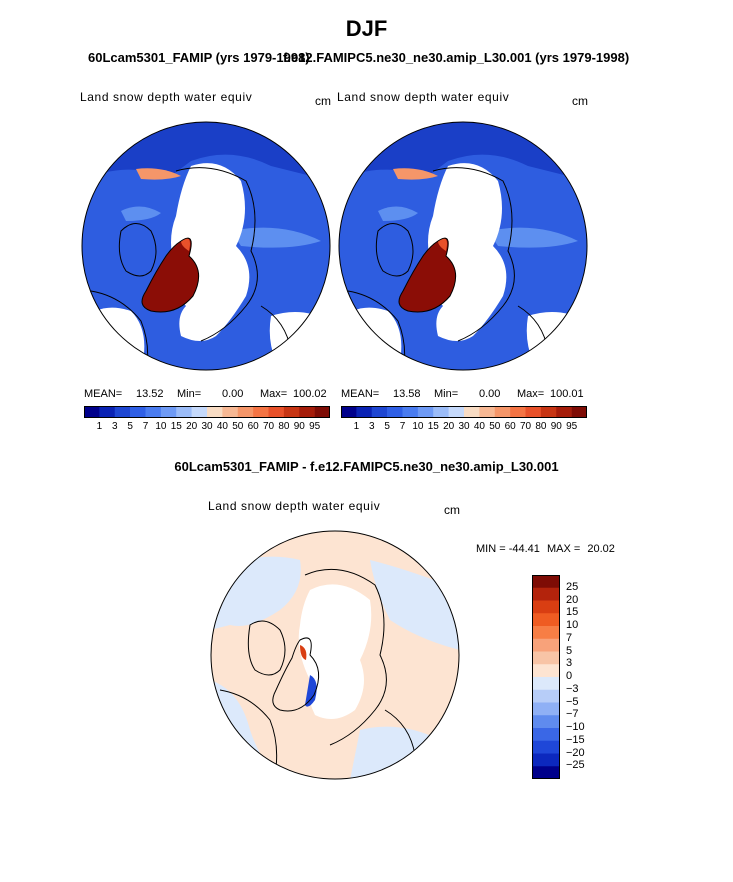  Describe the element at coordinates (294, 506) in the screenshot. I see `diff-variable-label: Land snow depth water equiv` at that location.